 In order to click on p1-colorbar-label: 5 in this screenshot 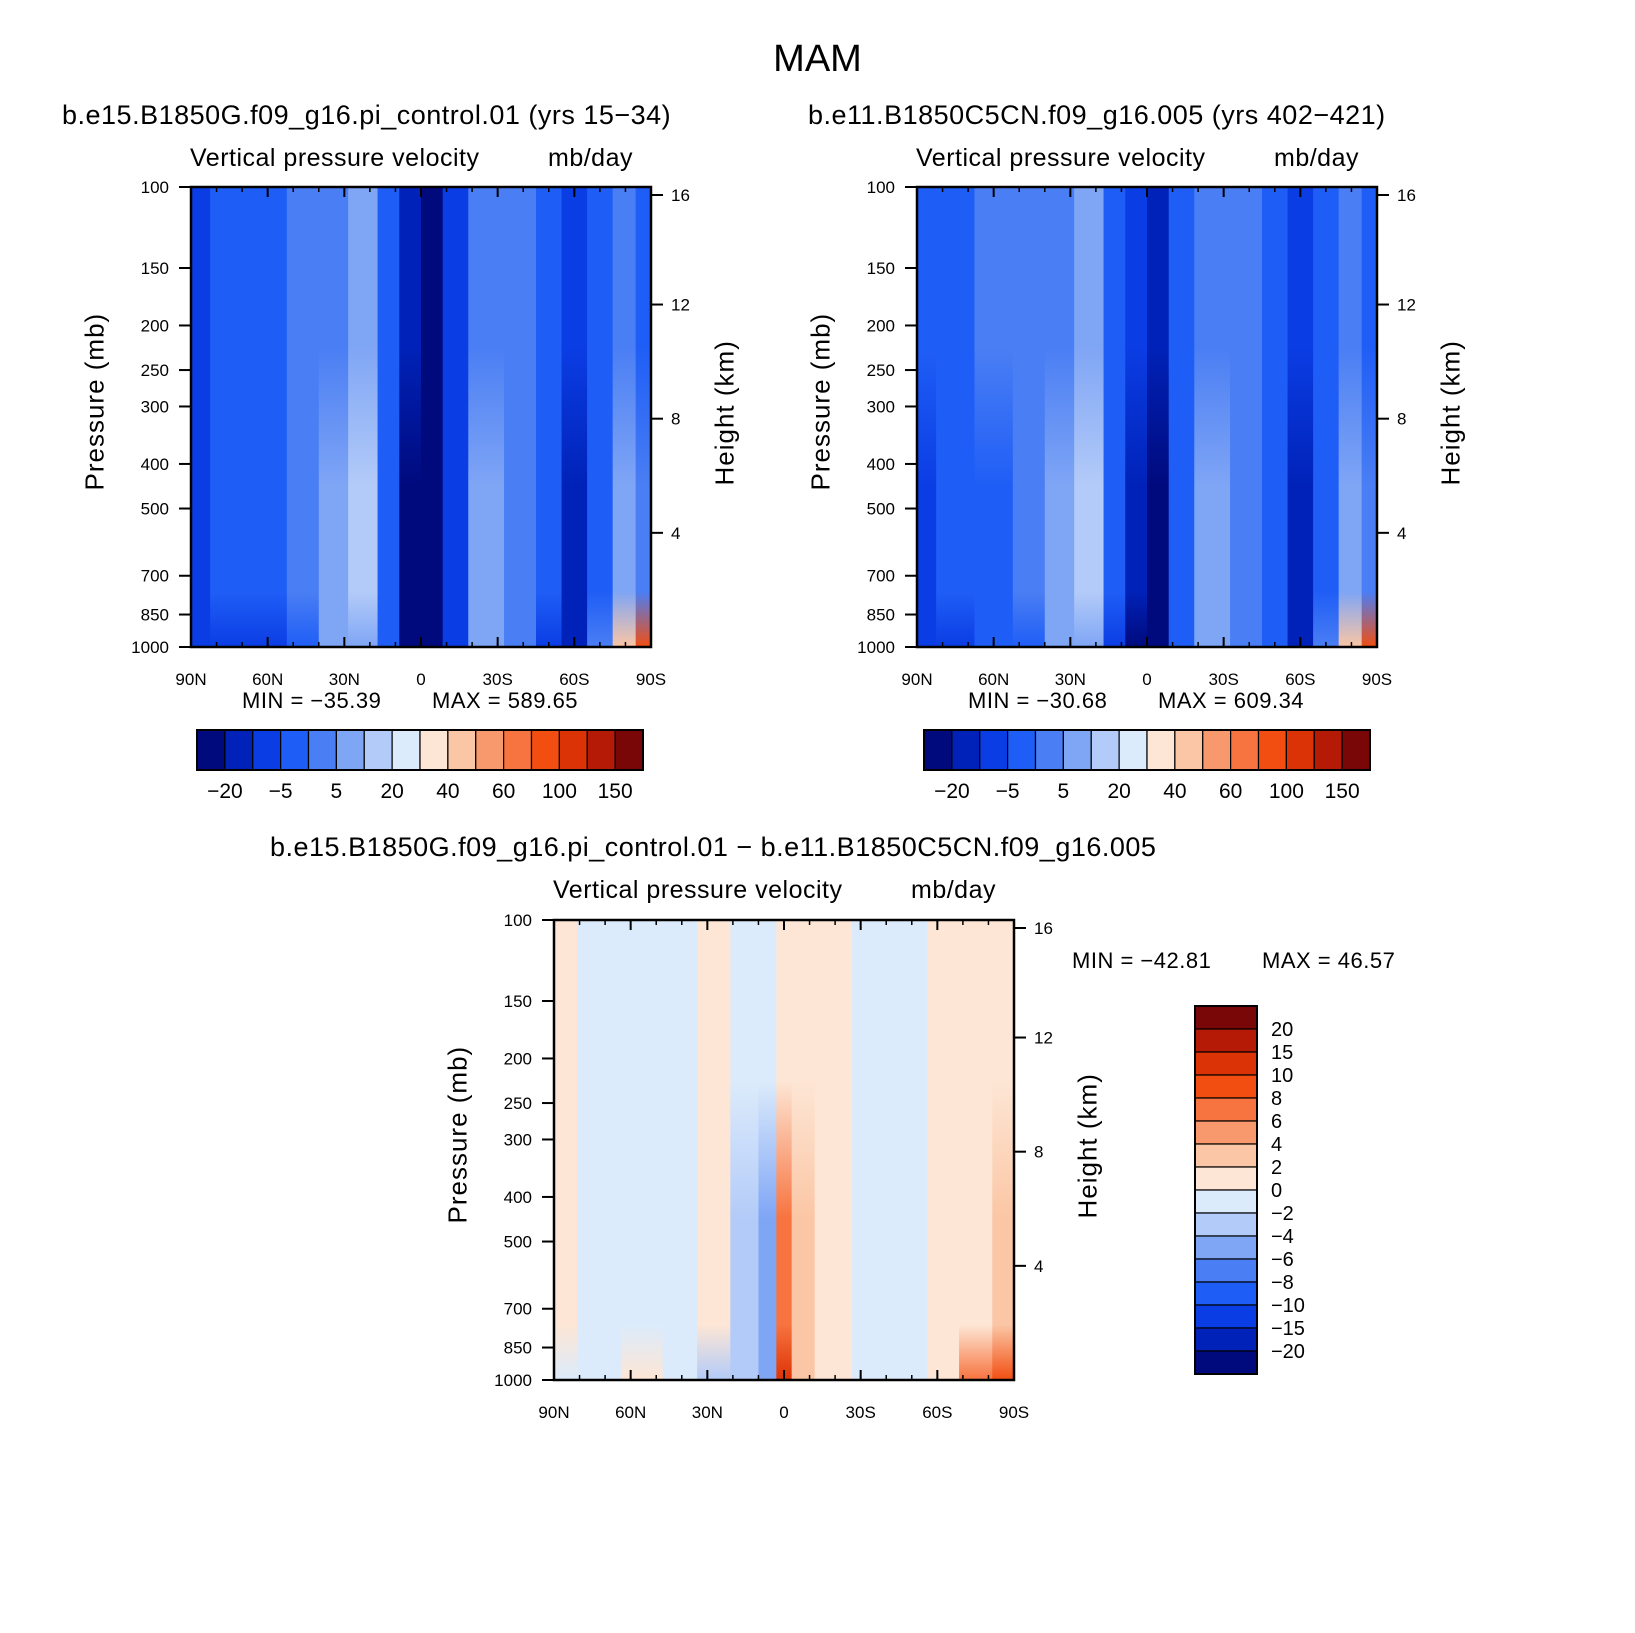, I will do `click(337, 791)`.